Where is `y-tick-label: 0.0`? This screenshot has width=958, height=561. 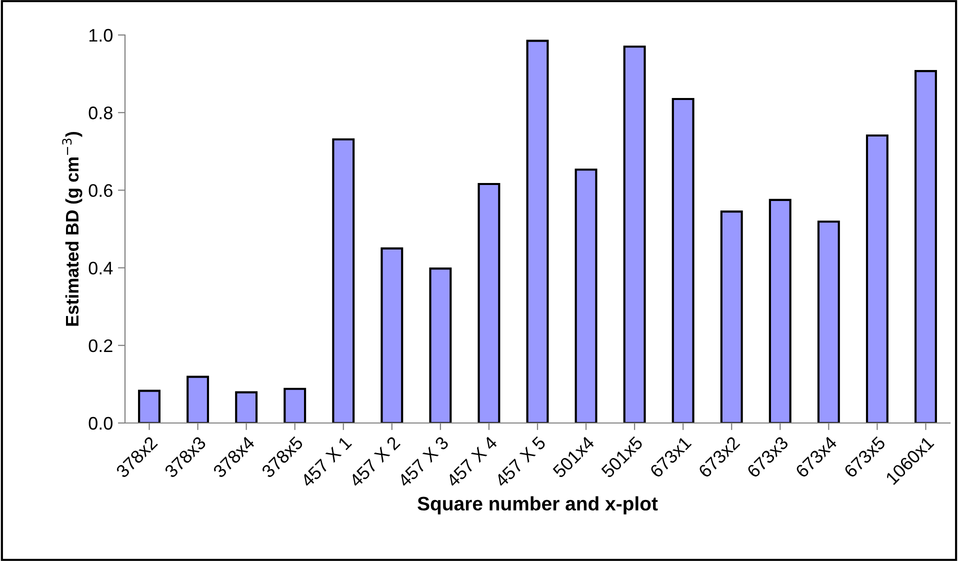 y-tick-label: 0.0 is located at coordinates (100, 423).